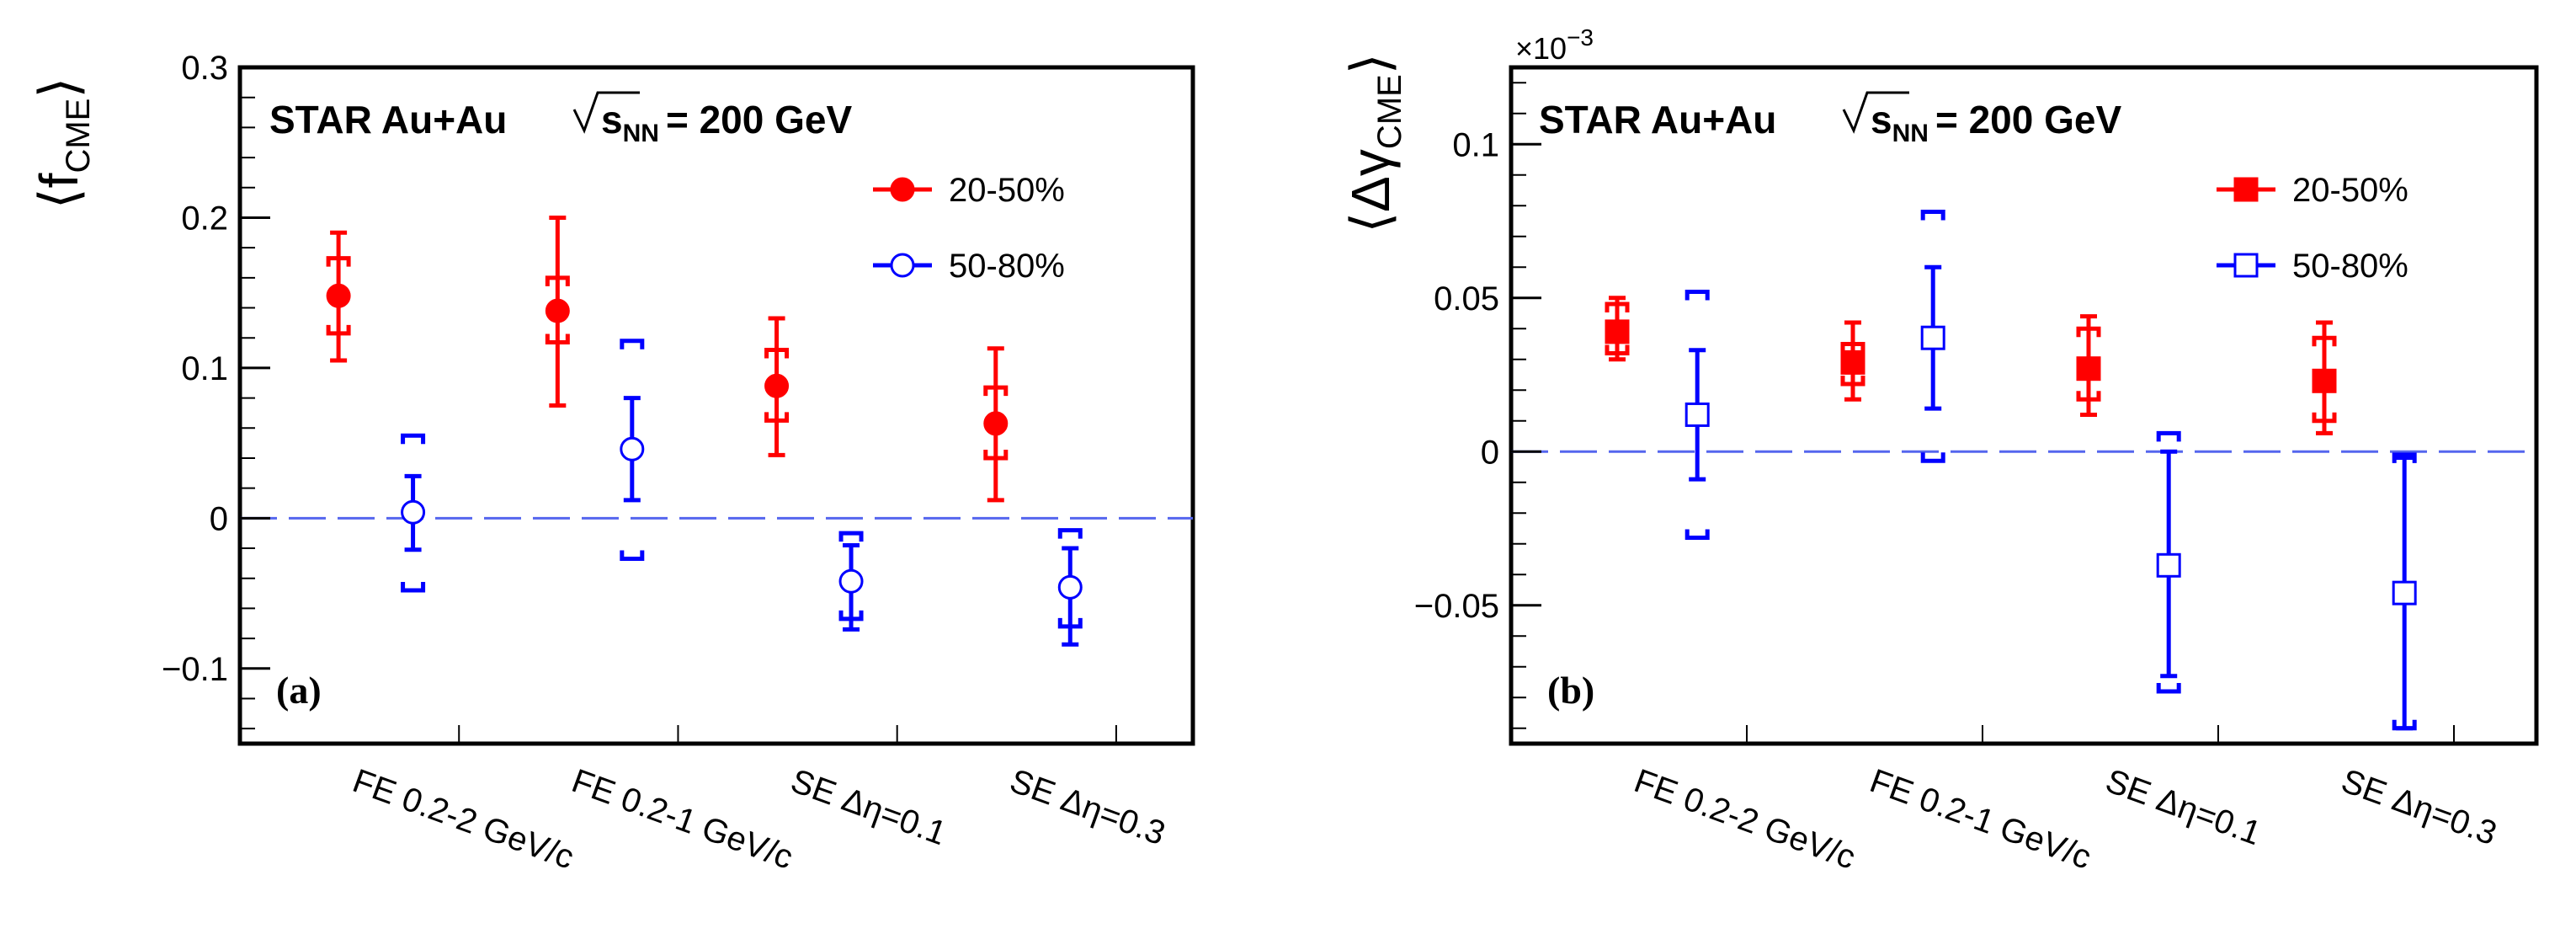 The width and height of the screenshot is (2576, 939). I want to click on y-tick-label: 0.2, so click(205, 219).